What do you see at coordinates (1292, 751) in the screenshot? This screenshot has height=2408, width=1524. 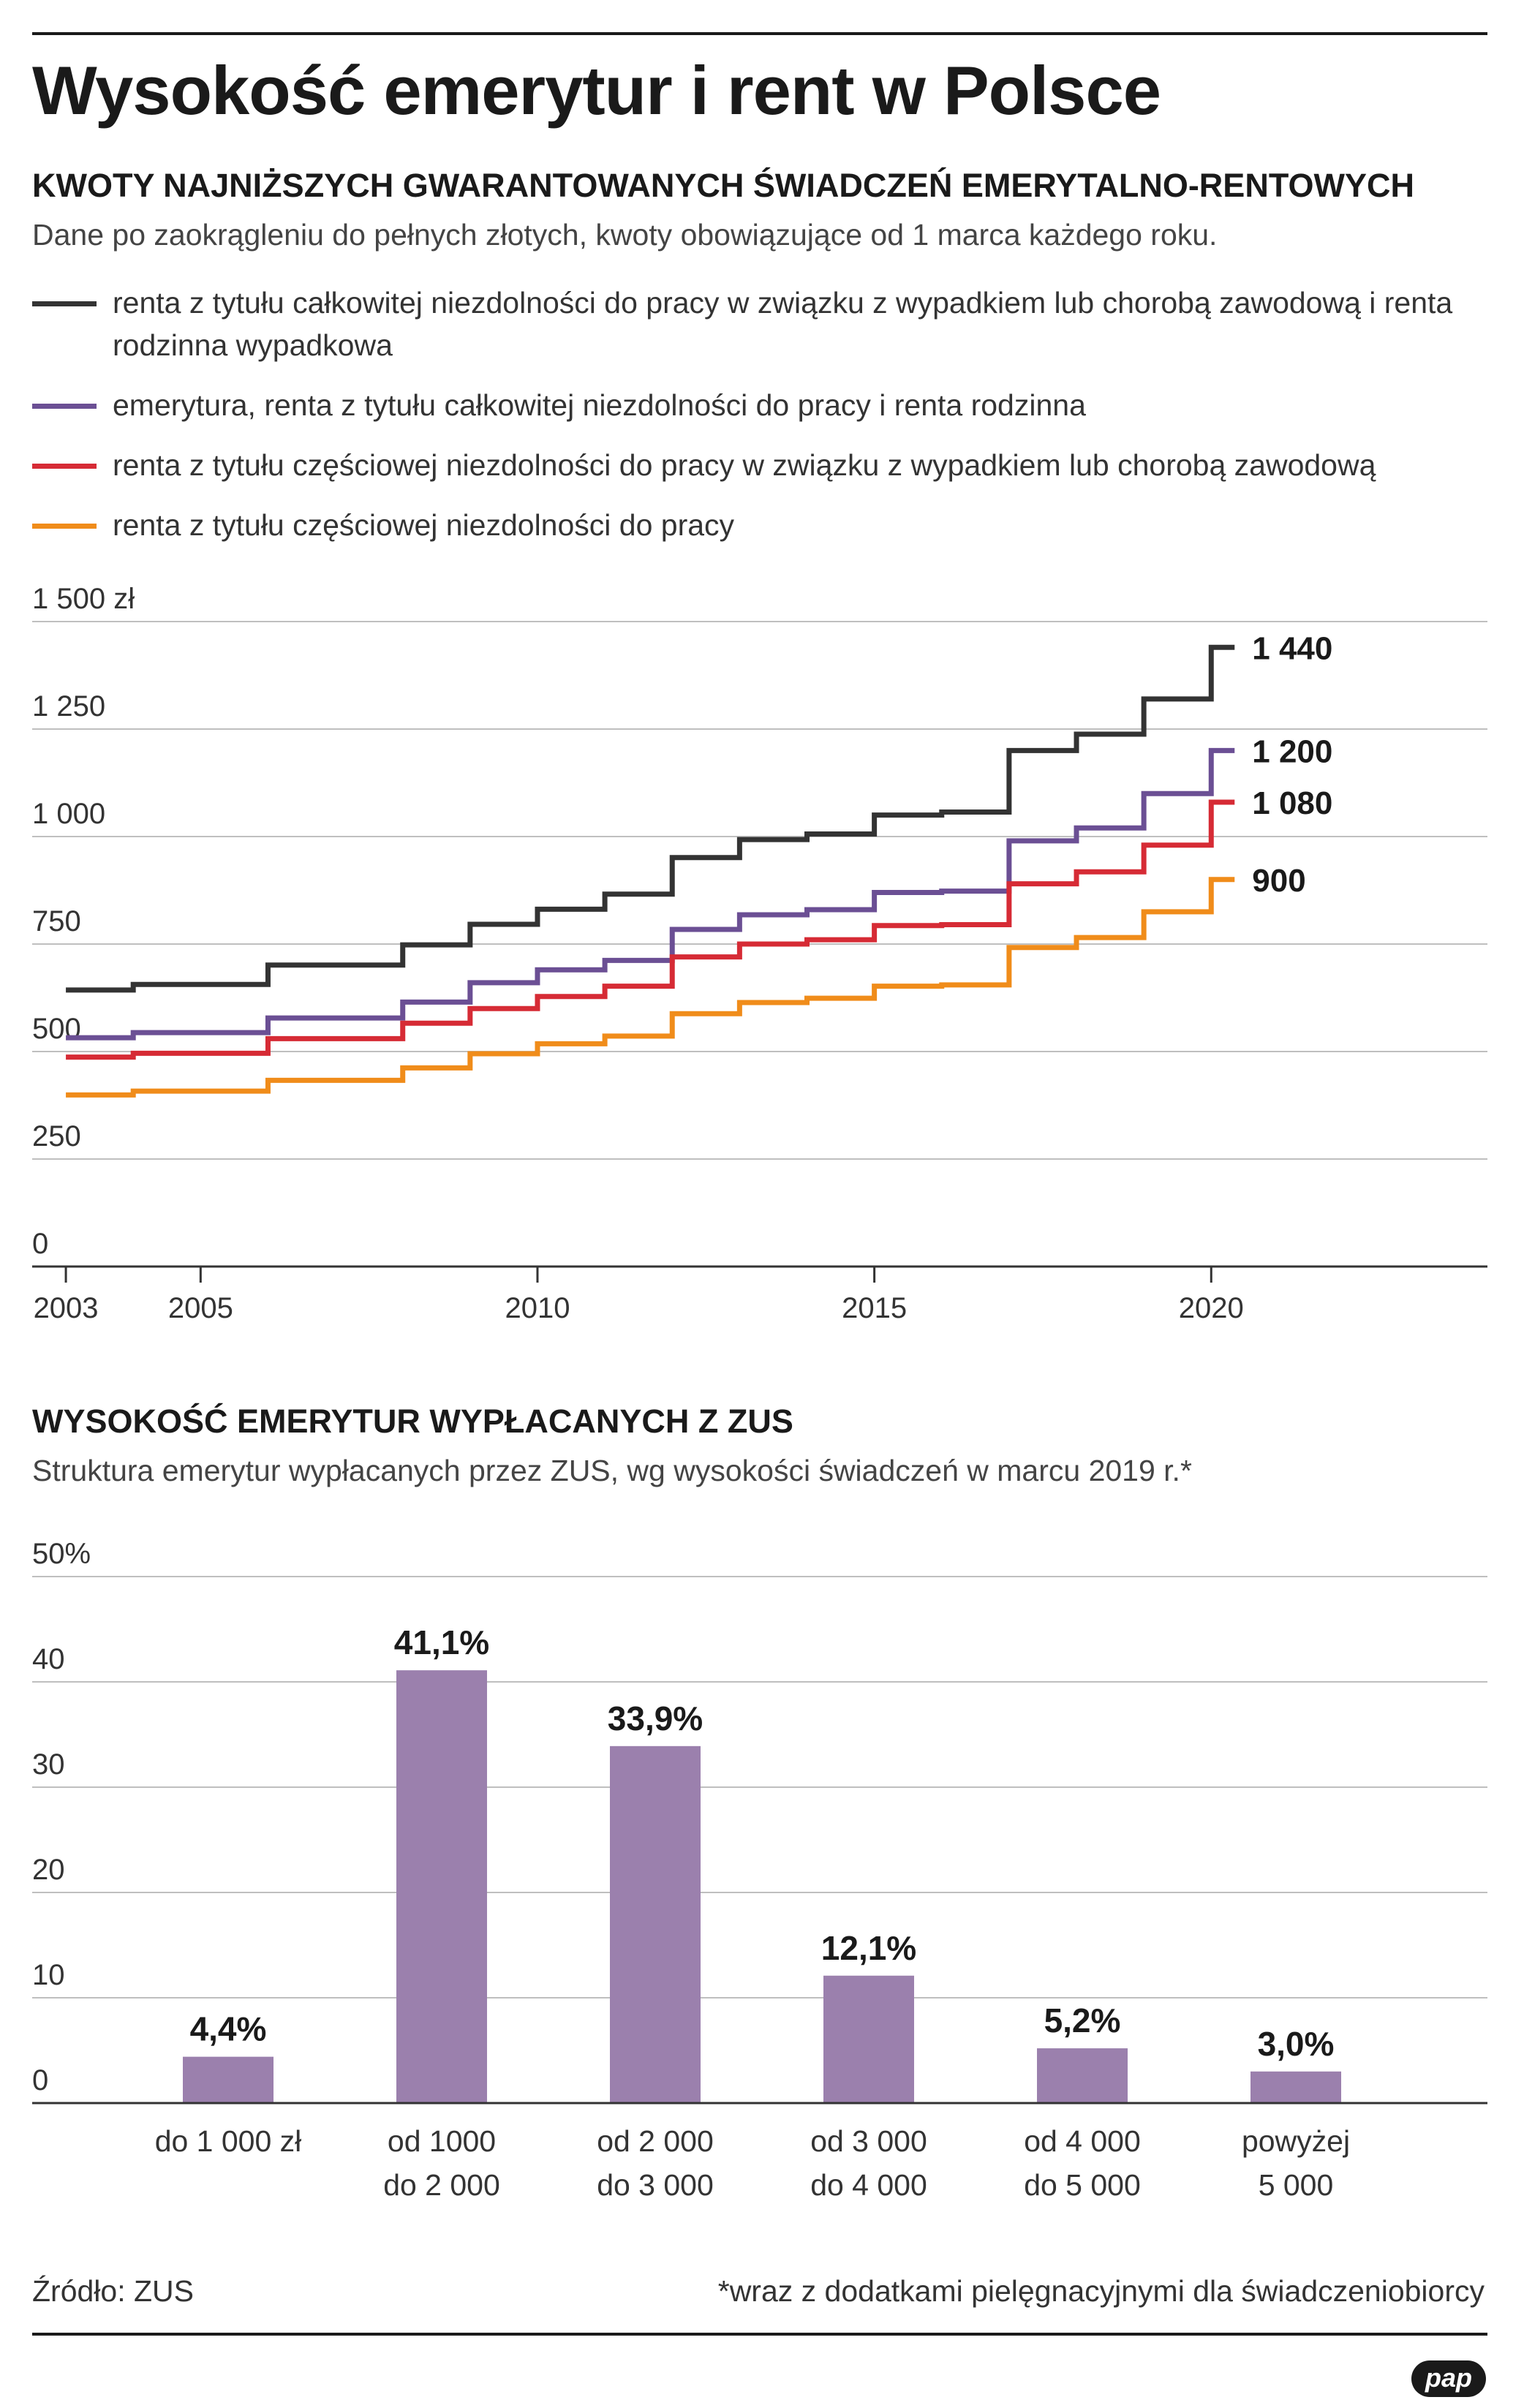 I see `end-value-label: 1 200` at bounding box center [1292, 751].